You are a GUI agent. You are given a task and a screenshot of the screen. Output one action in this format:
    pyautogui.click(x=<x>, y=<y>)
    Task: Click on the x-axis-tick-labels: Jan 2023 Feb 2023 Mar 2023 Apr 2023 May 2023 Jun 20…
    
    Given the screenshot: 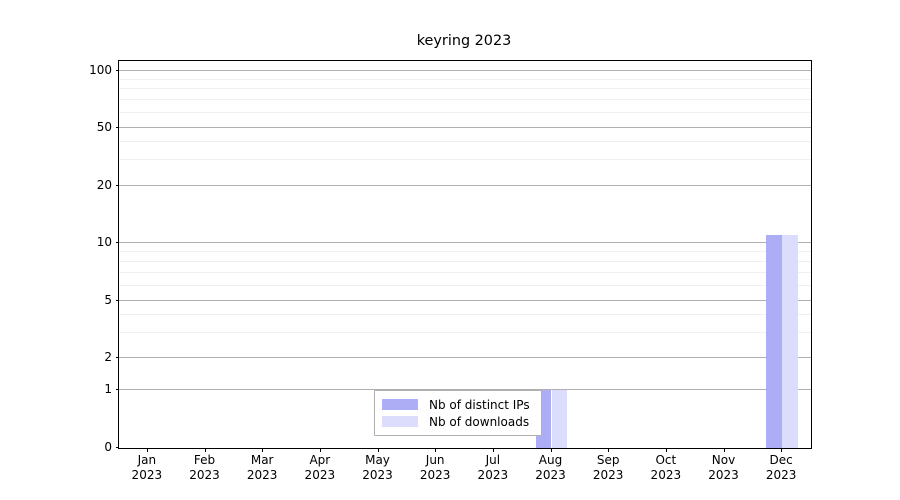 What is the action you would take?
    pyautogui.click(x=464, y=470)
    